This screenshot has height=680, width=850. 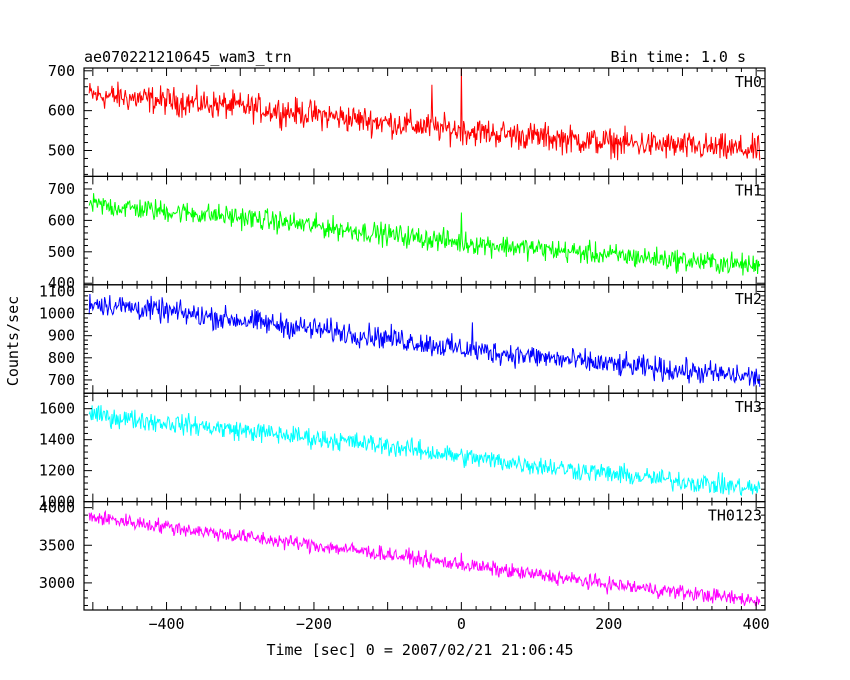 I want to click on series-line-th0123, so click(x=424, y=558).